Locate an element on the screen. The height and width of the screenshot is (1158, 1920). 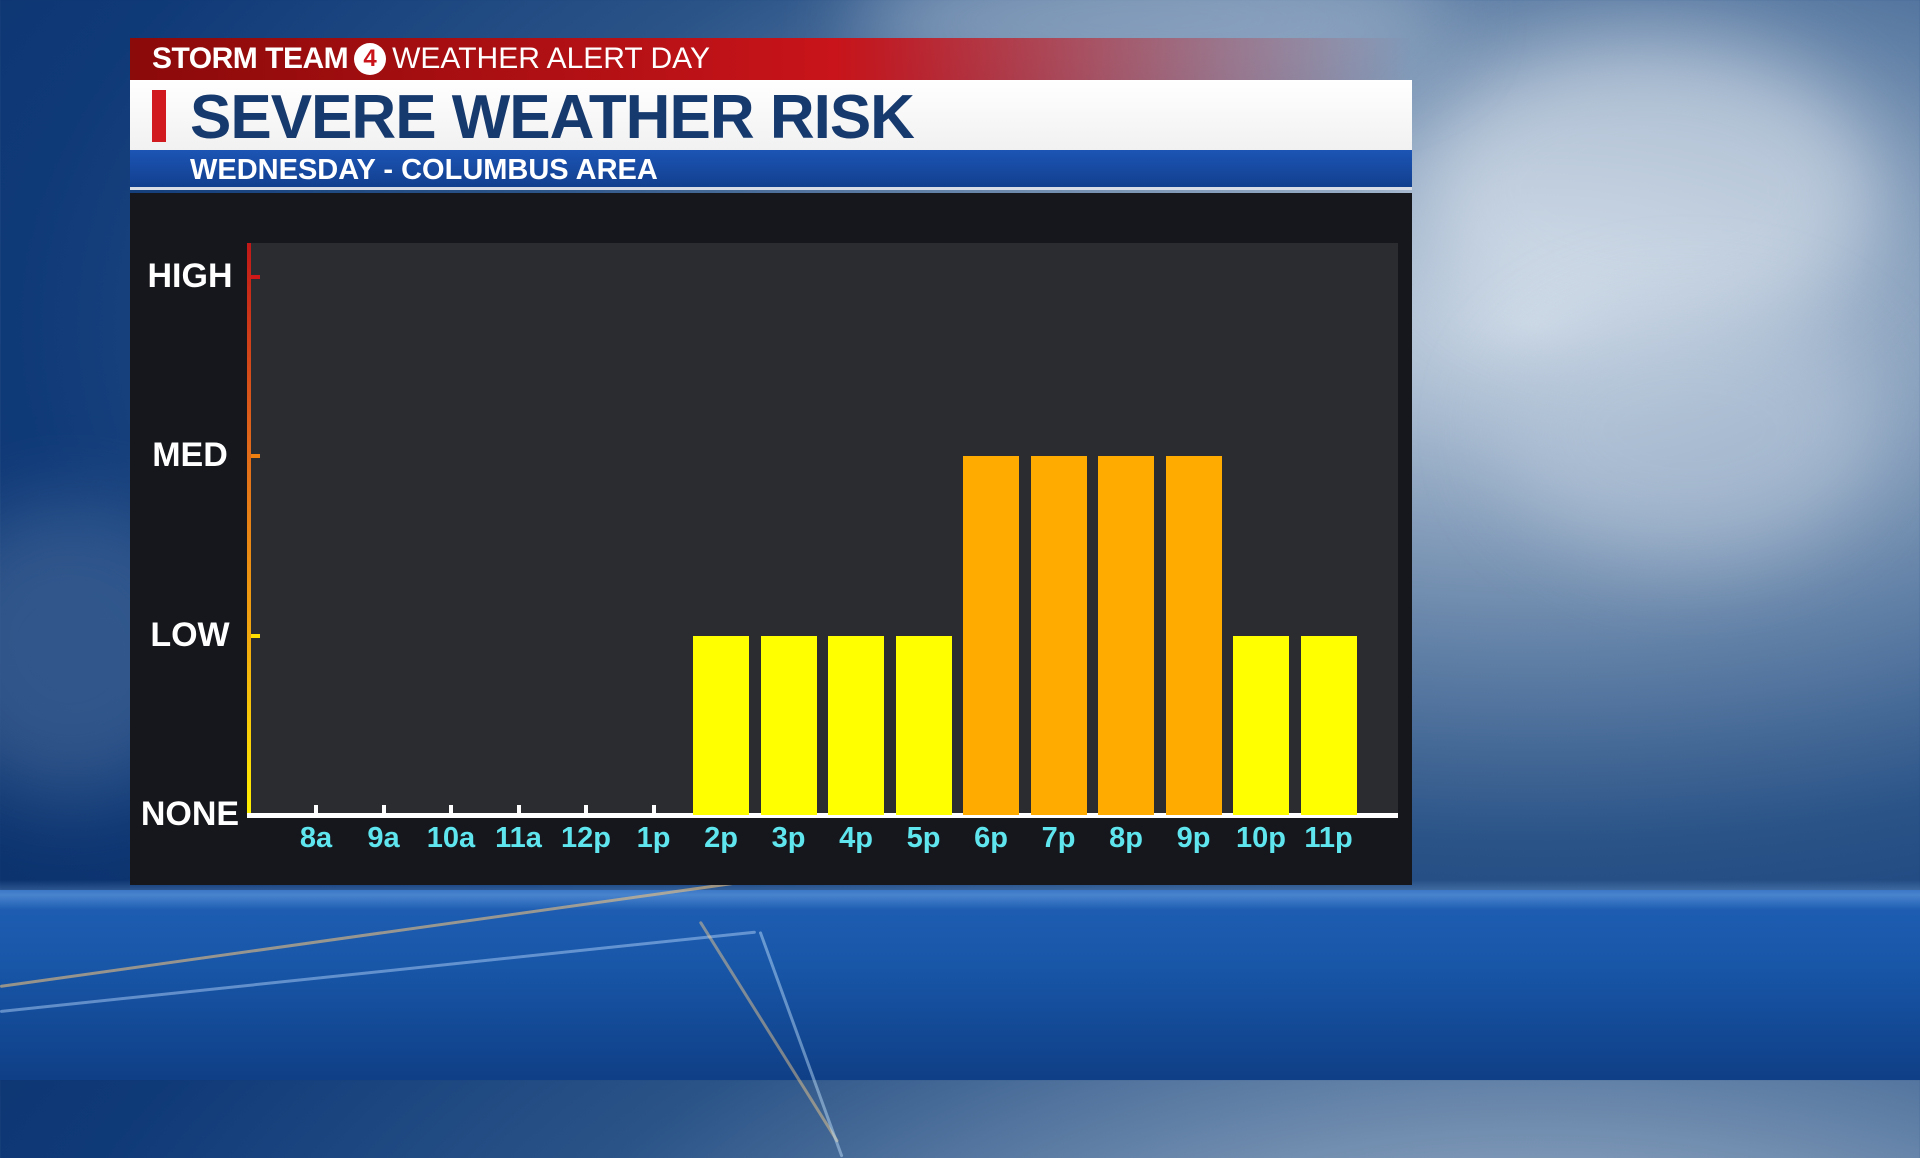
x-tick-label: 5p is located at coordinates (923, 838).